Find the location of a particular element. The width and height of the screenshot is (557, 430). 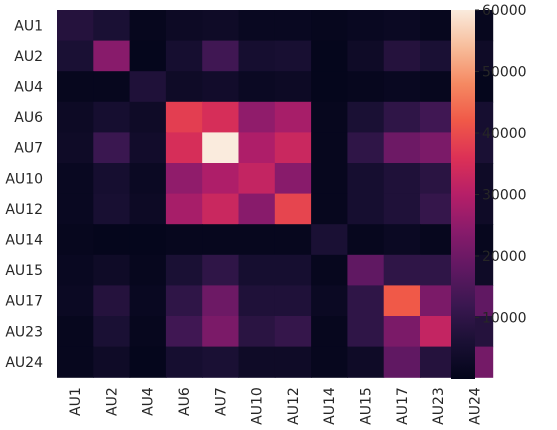

heatmap-cell-AU17-AU15 is located at coordinates (366, 301).